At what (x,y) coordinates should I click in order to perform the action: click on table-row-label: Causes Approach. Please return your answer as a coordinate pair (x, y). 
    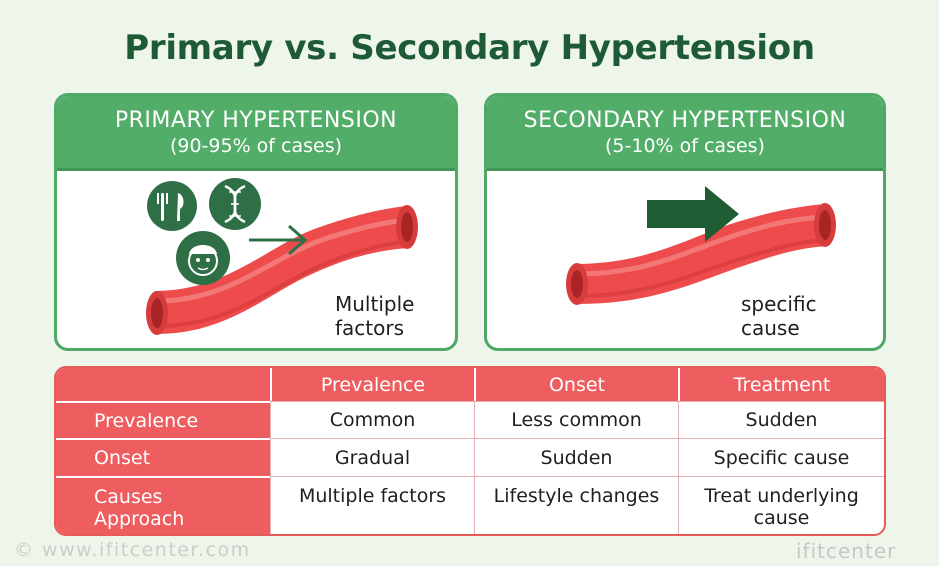
    Looking at the image, I should click on (163, 505).